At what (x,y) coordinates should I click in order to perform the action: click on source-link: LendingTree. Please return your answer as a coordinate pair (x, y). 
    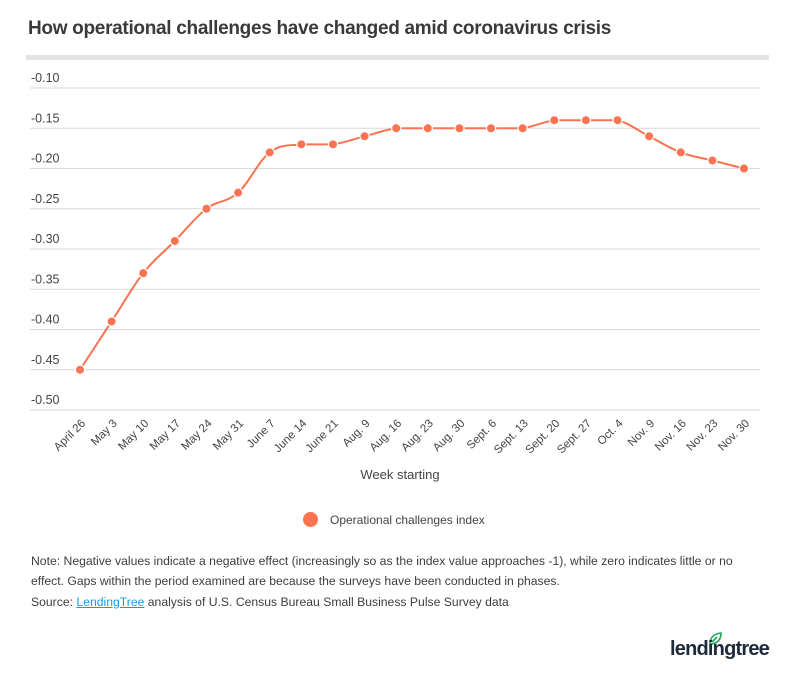
    Looking at the image, I should click on (110, 602).